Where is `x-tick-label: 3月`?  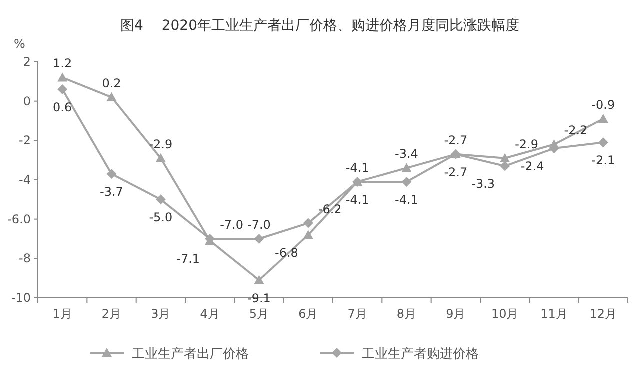 x-tick-label: 3月 is located at coordinates (161, 314).